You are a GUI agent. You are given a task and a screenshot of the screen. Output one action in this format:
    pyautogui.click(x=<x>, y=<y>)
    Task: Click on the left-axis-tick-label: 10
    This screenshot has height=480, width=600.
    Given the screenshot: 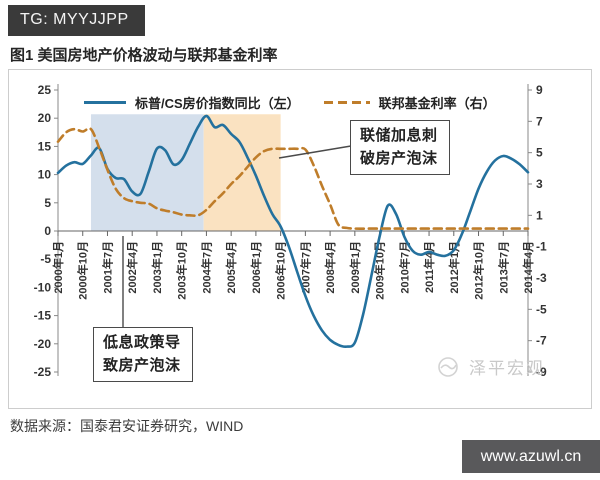 What is the action you would take?
    pyautogui.click(x=45, y=175)
    